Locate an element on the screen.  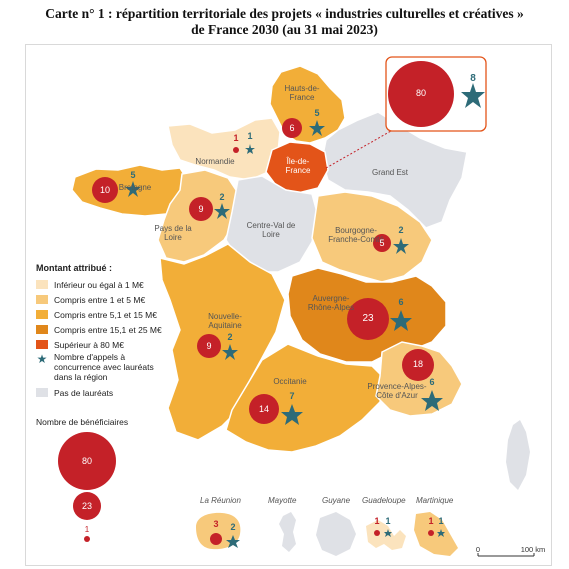
label-nor: Normandie is located at coordinates (215, 161).